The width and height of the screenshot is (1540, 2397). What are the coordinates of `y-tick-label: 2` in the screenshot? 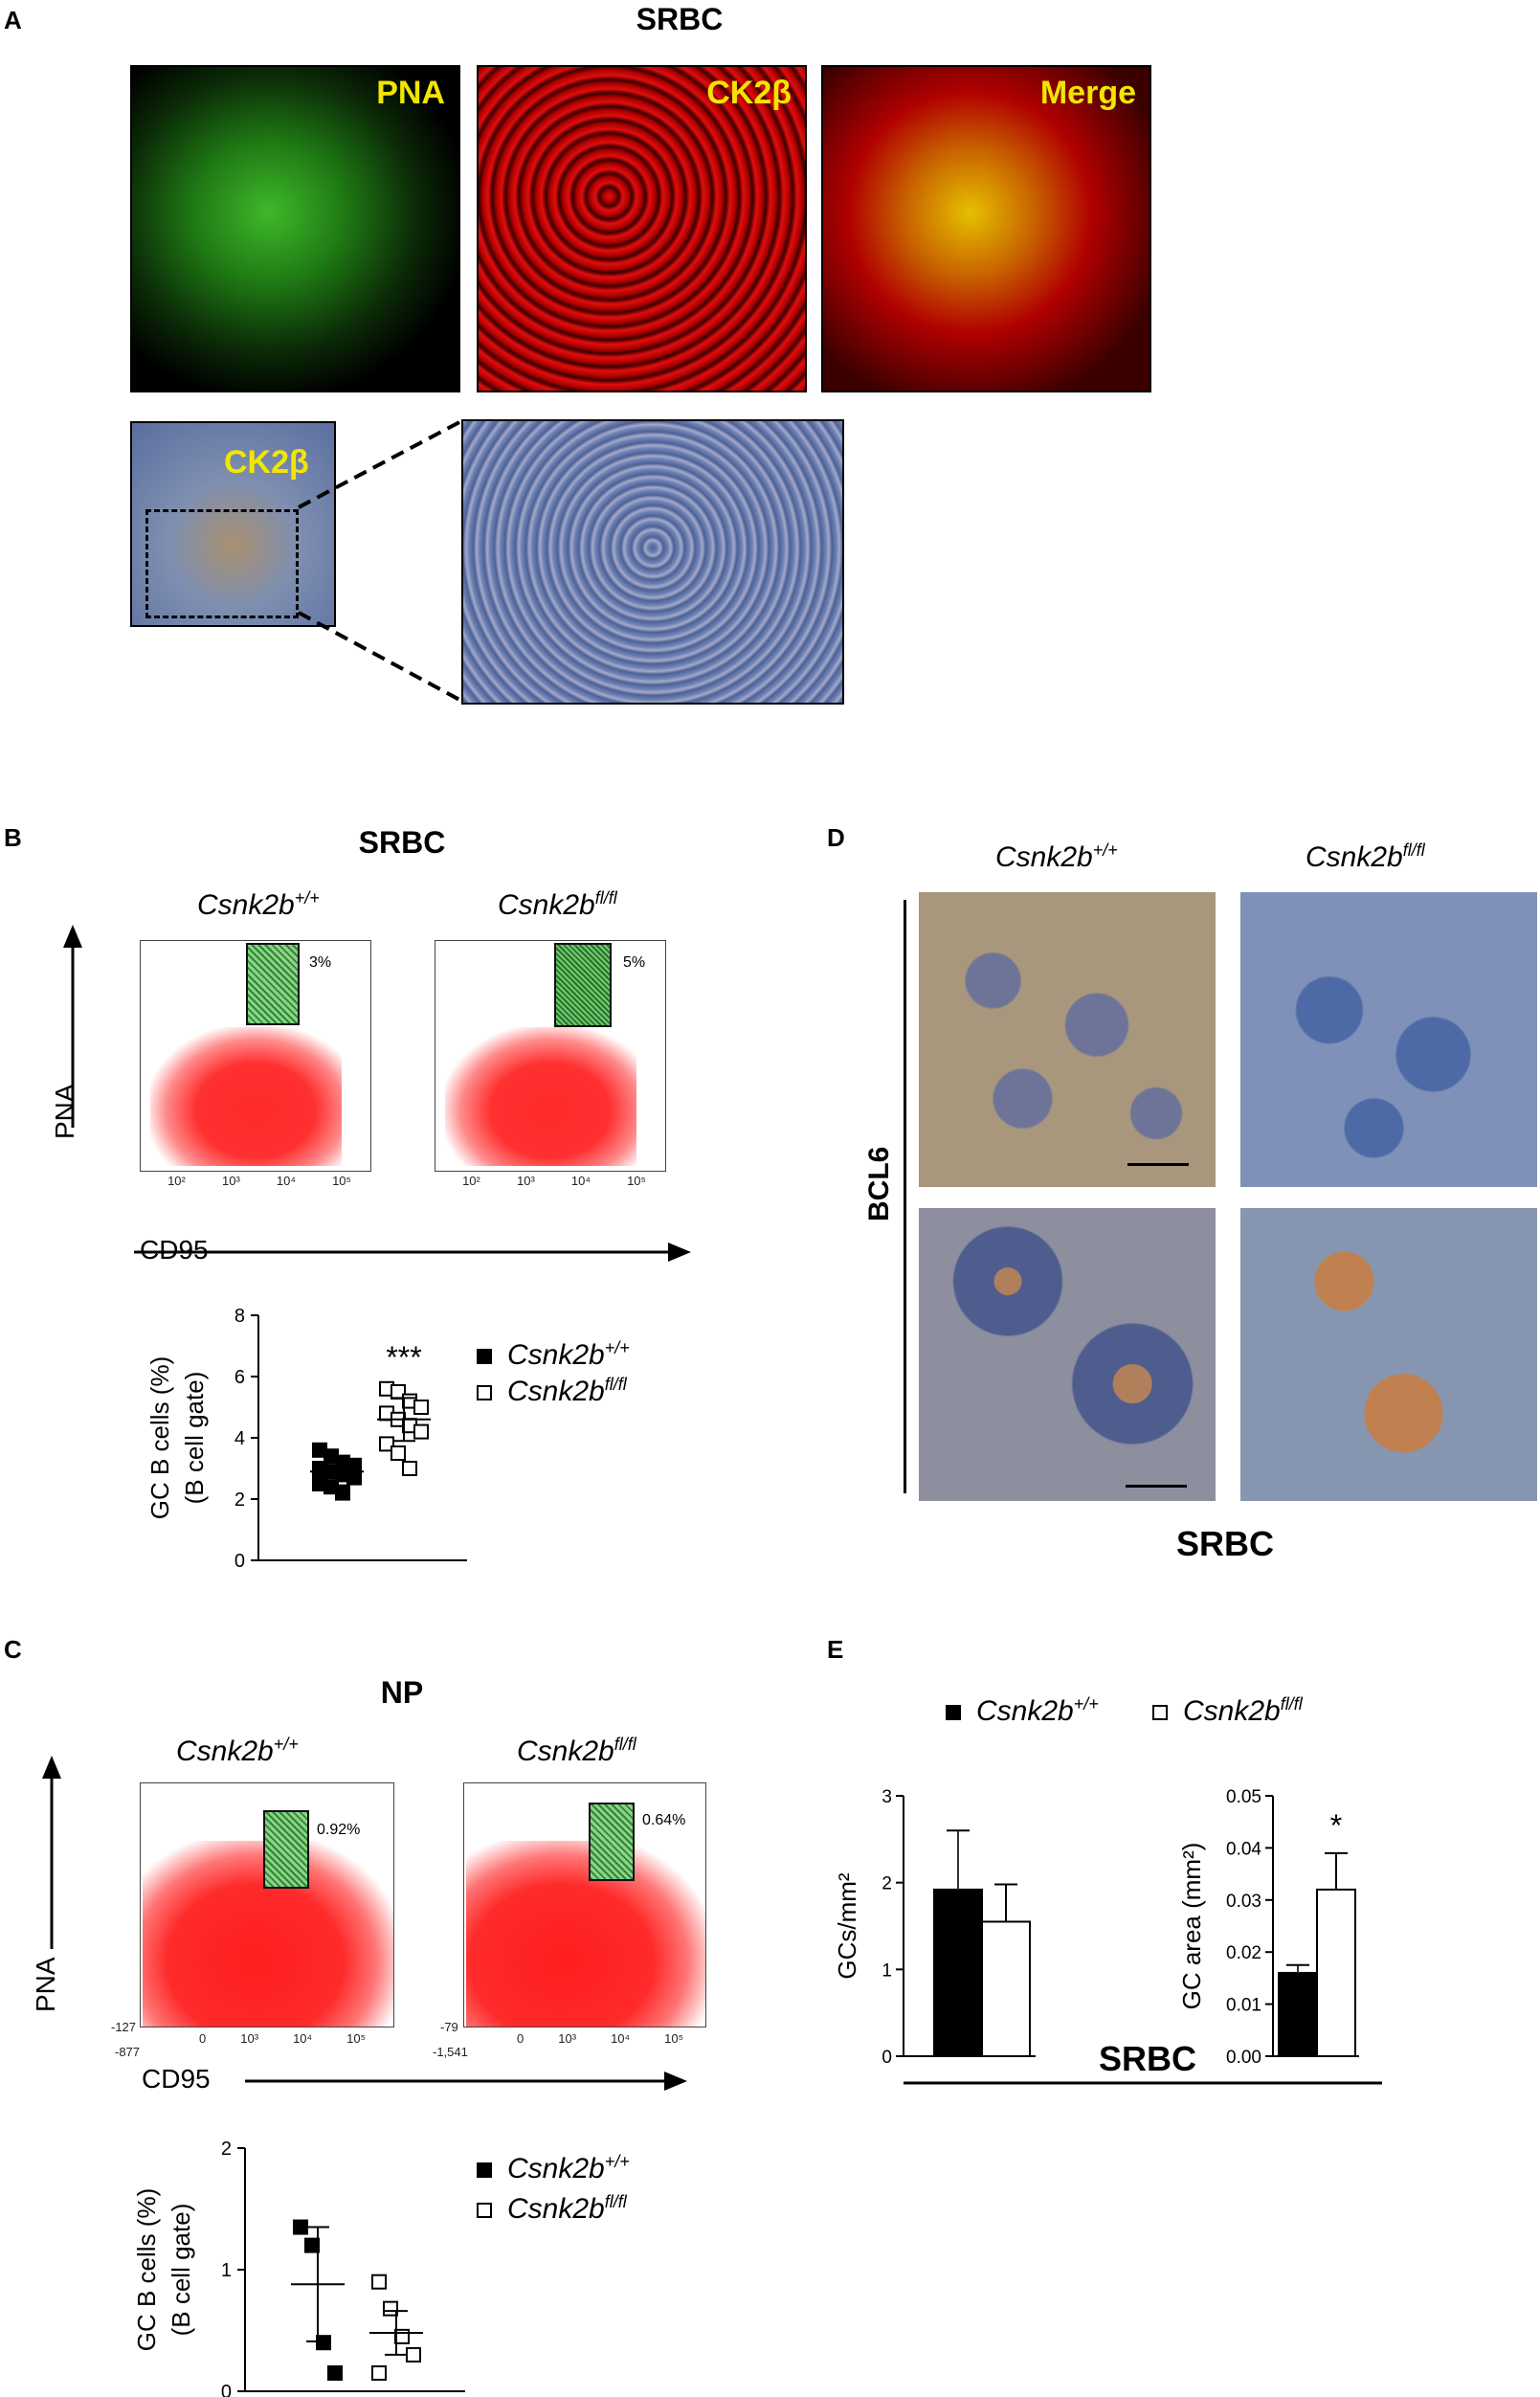 It's located at (887, 1884).